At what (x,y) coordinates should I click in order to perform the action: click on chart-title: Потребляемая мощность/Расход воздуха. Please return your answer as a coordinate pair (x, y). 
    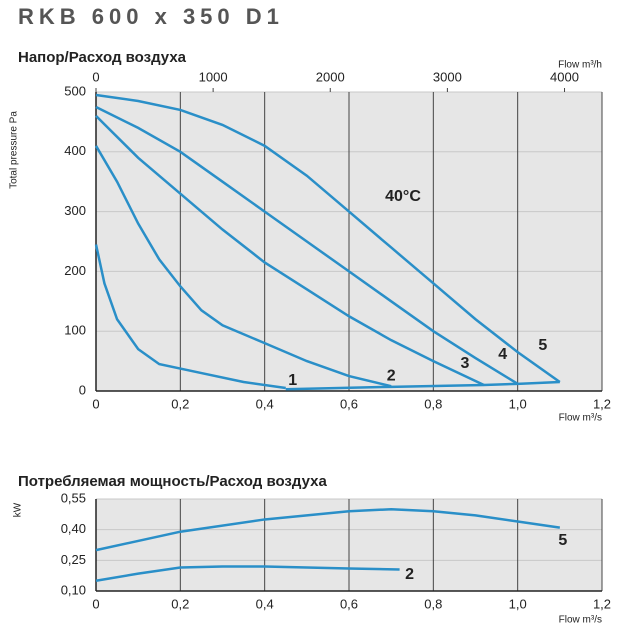
    Looking at the image, I should click on (172, 481).